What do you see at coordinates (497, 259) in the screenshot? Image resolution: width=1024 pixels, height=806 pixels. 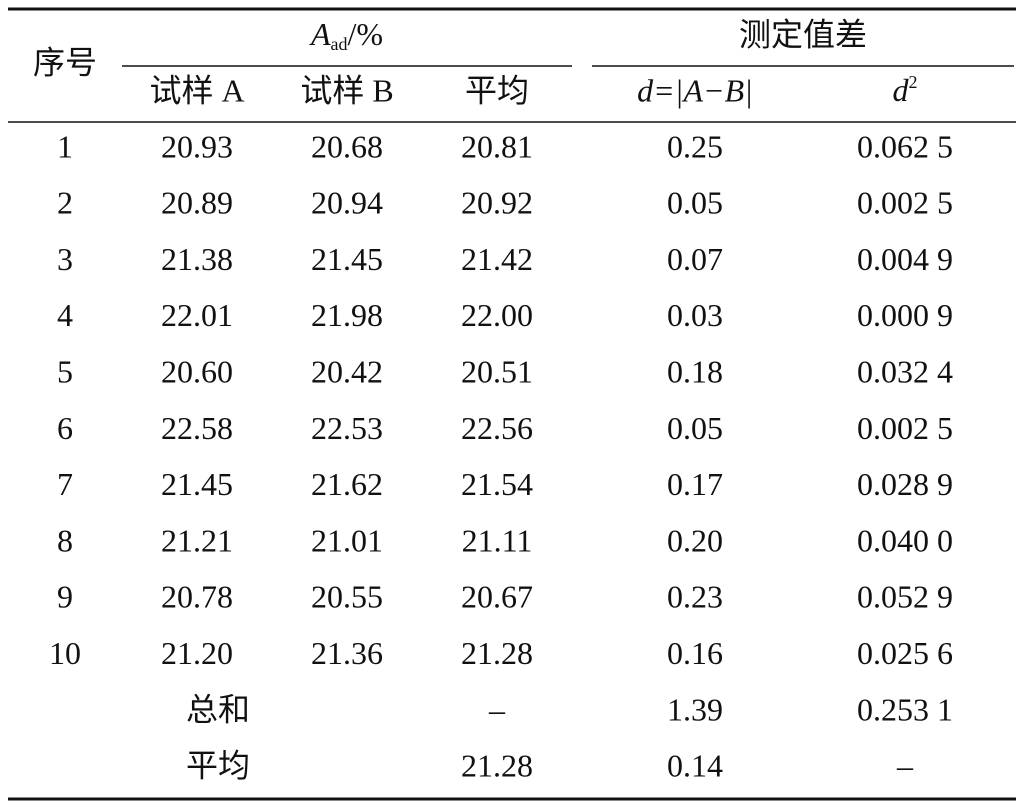 I see `cell: 21.42` at bounding box center [497, 259].